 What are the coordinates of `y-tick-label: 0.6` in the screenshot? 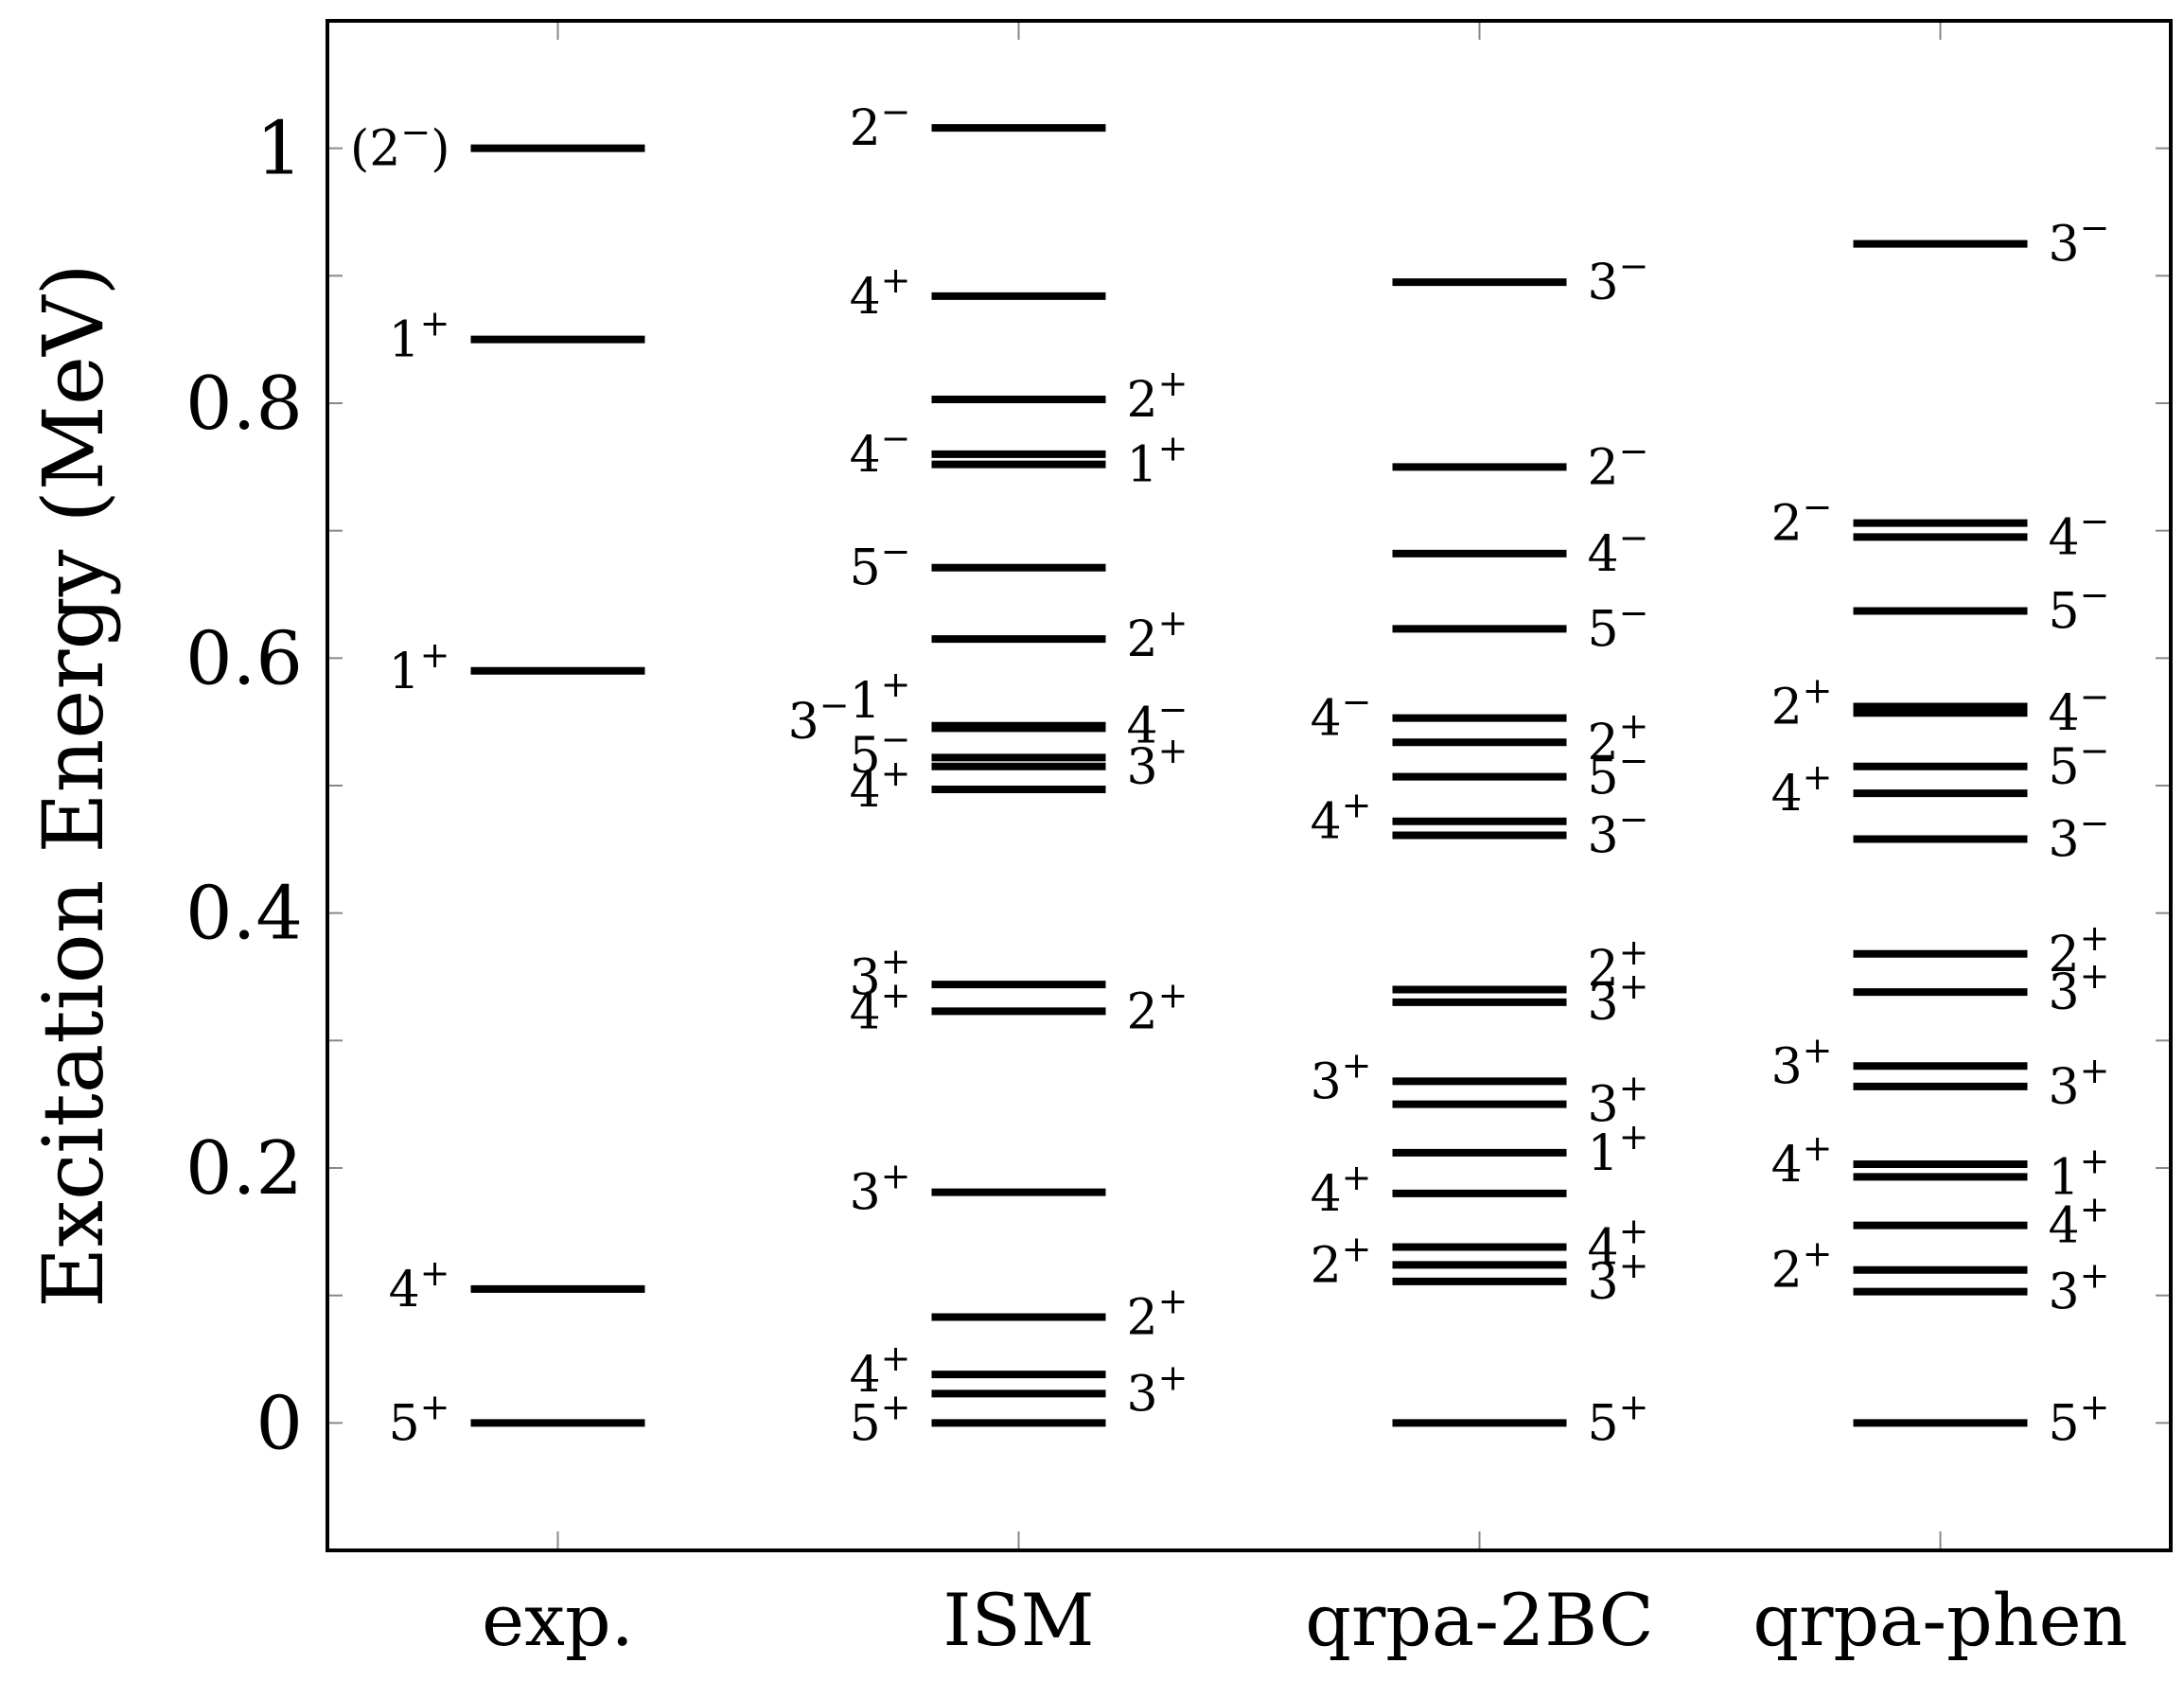 It's located at (244, 658).